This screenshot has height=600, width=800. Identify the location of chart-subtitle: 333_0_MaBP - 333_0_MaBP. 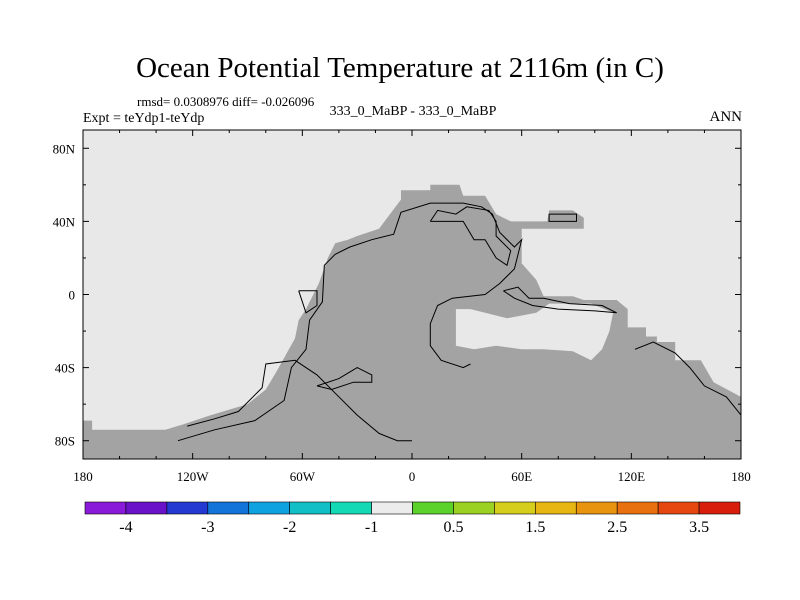
(413, 111).